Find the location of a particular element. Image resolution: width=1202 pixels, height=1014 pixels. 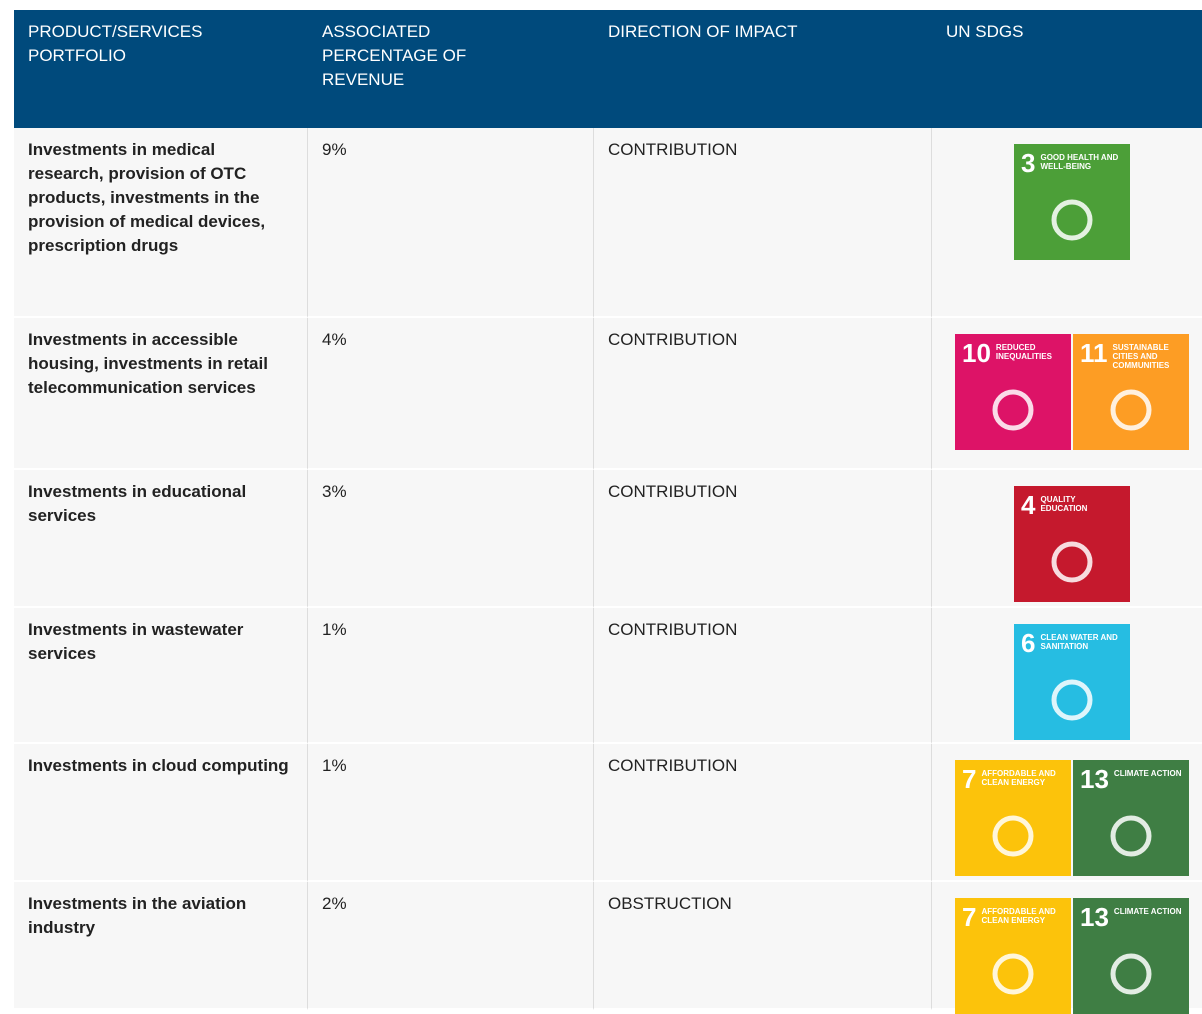

sdg-icon: 10 REDUCED INEQUALITIES is located at coordinates (1013, 392).